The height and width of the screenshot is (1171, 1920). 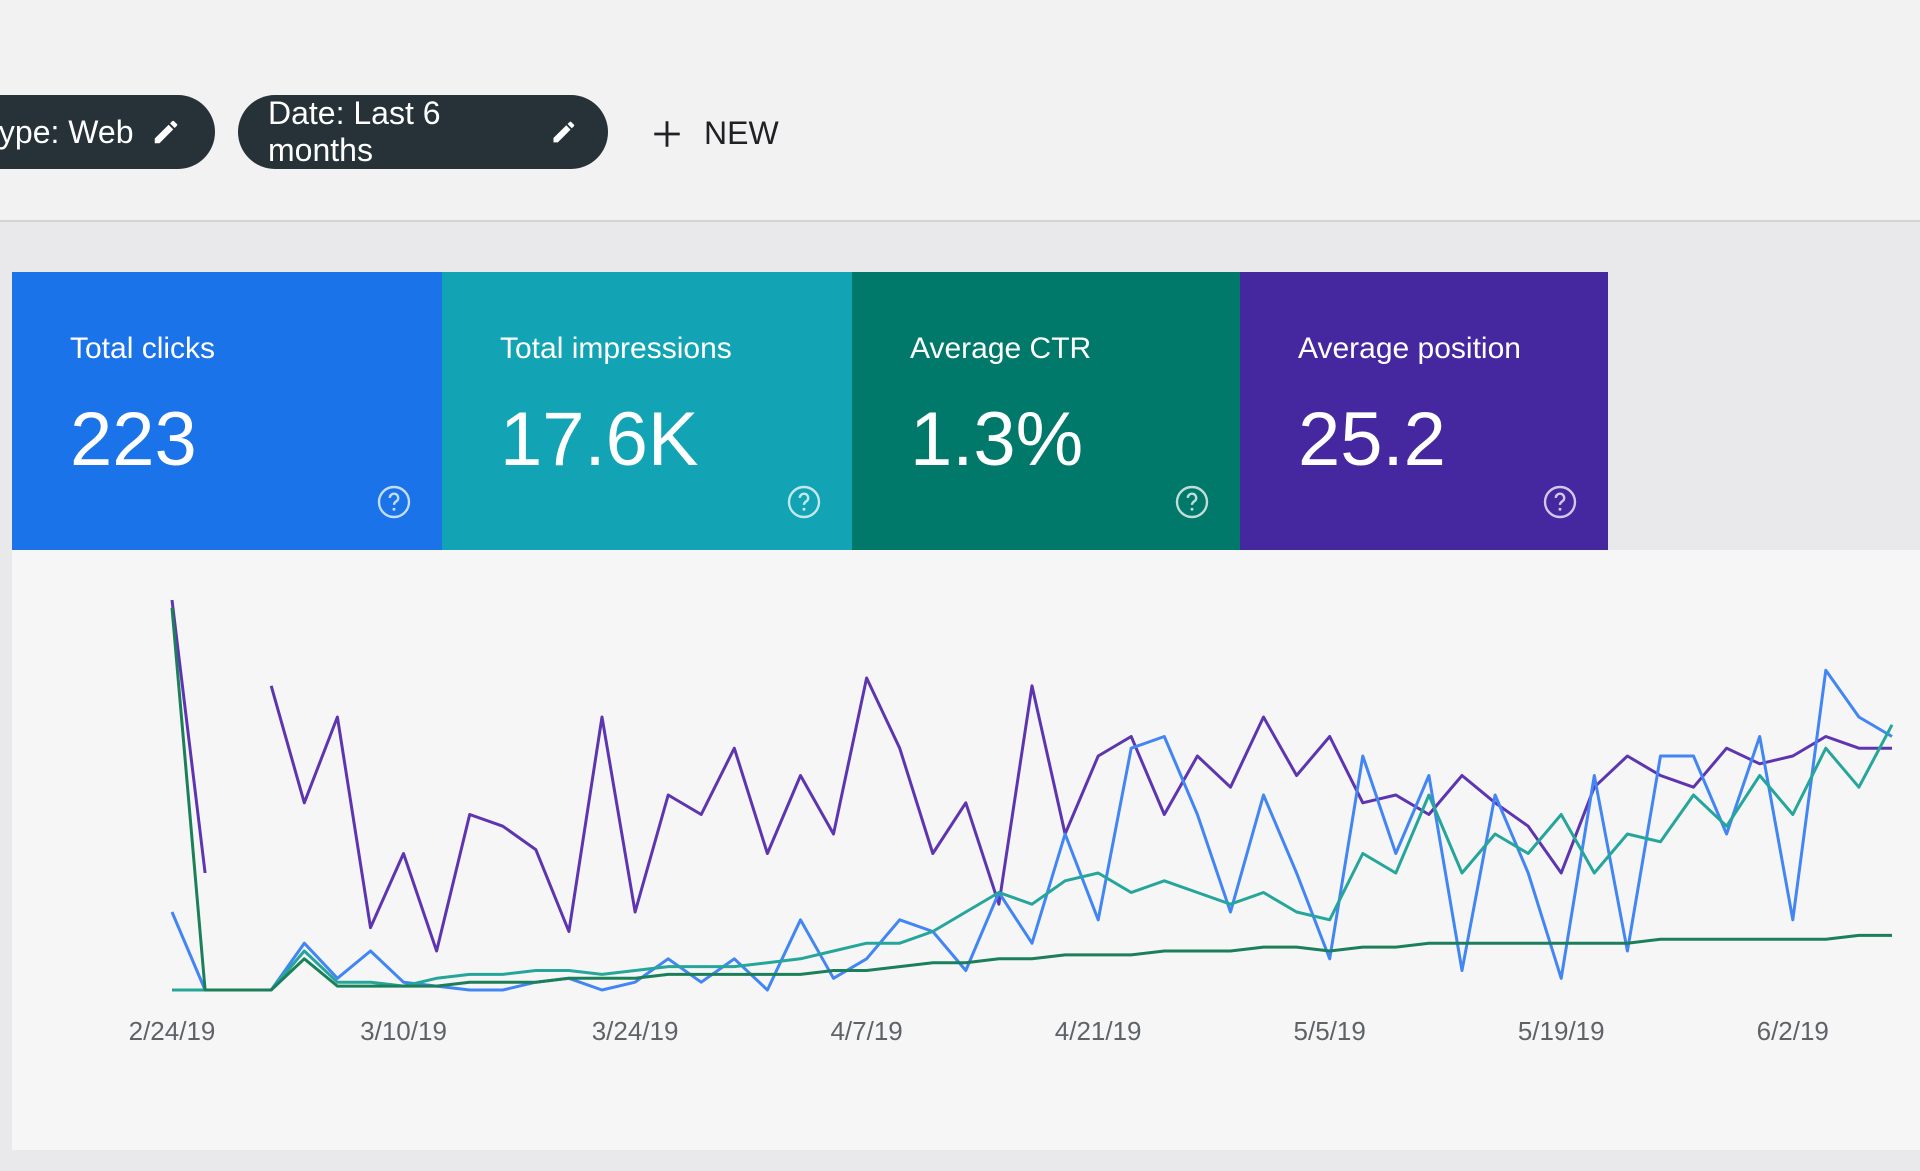 What do you see at coordinates (1561, 1031) in the screenshot?
I see `x-tick-label: 5/19/19` at bounding box center [1561, 1031].